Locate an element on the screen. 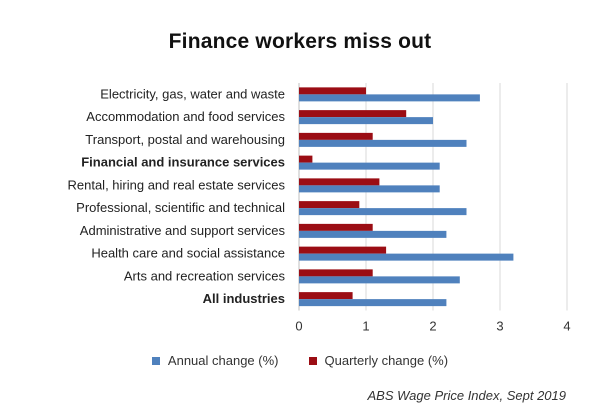 Image resolution: width=600 pixels, height=420 pixels. category-label: Health care and social assistance is located at coordinates (188, 253).